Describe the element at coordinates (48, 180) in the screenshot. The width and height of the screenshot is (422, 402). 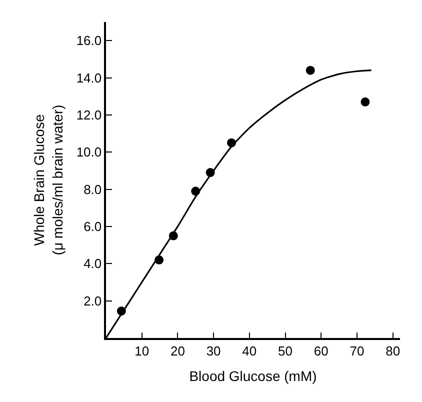
I see `y-axis-title: Whole Brain Glucose (μ moles/ml brain water)` at that location.